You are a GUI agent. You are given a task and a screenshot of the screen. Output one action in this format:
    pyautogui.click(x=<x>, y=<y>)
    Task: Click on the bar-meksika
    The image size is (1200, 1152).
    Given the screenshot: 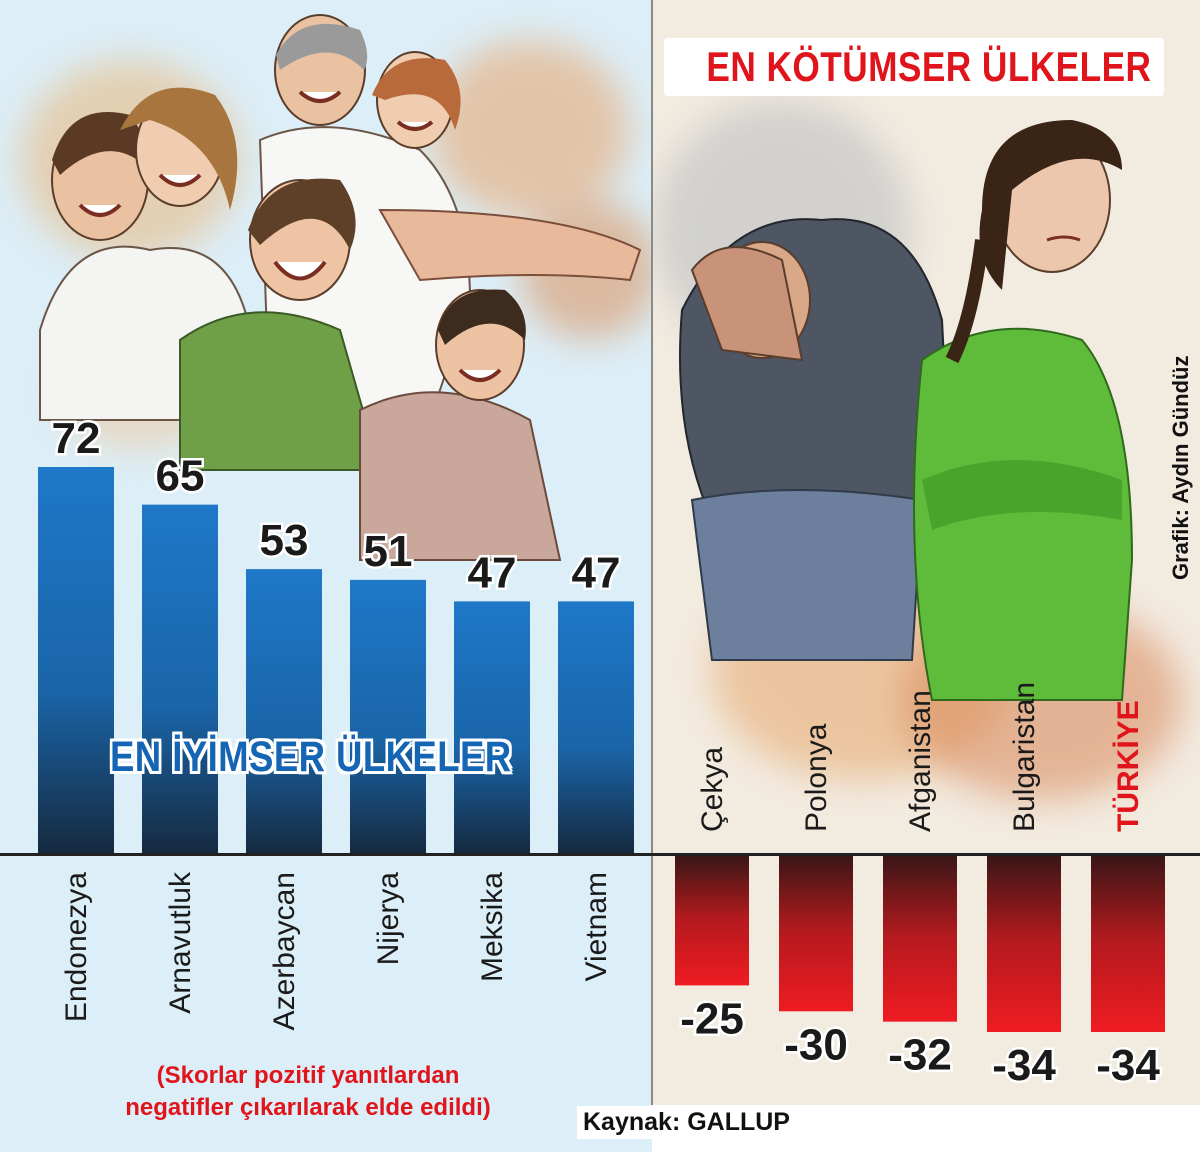 What is the action you would take?
    pyautogui.click(x=492, y=727)
    